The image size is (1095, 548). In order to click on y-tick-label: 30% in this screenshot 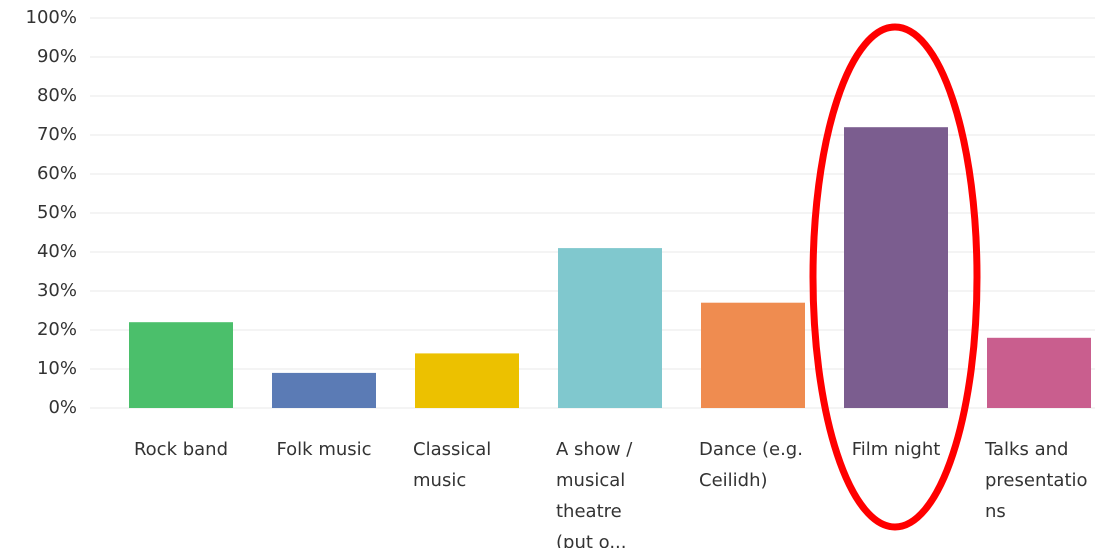, I will do `click(57, 290)`.